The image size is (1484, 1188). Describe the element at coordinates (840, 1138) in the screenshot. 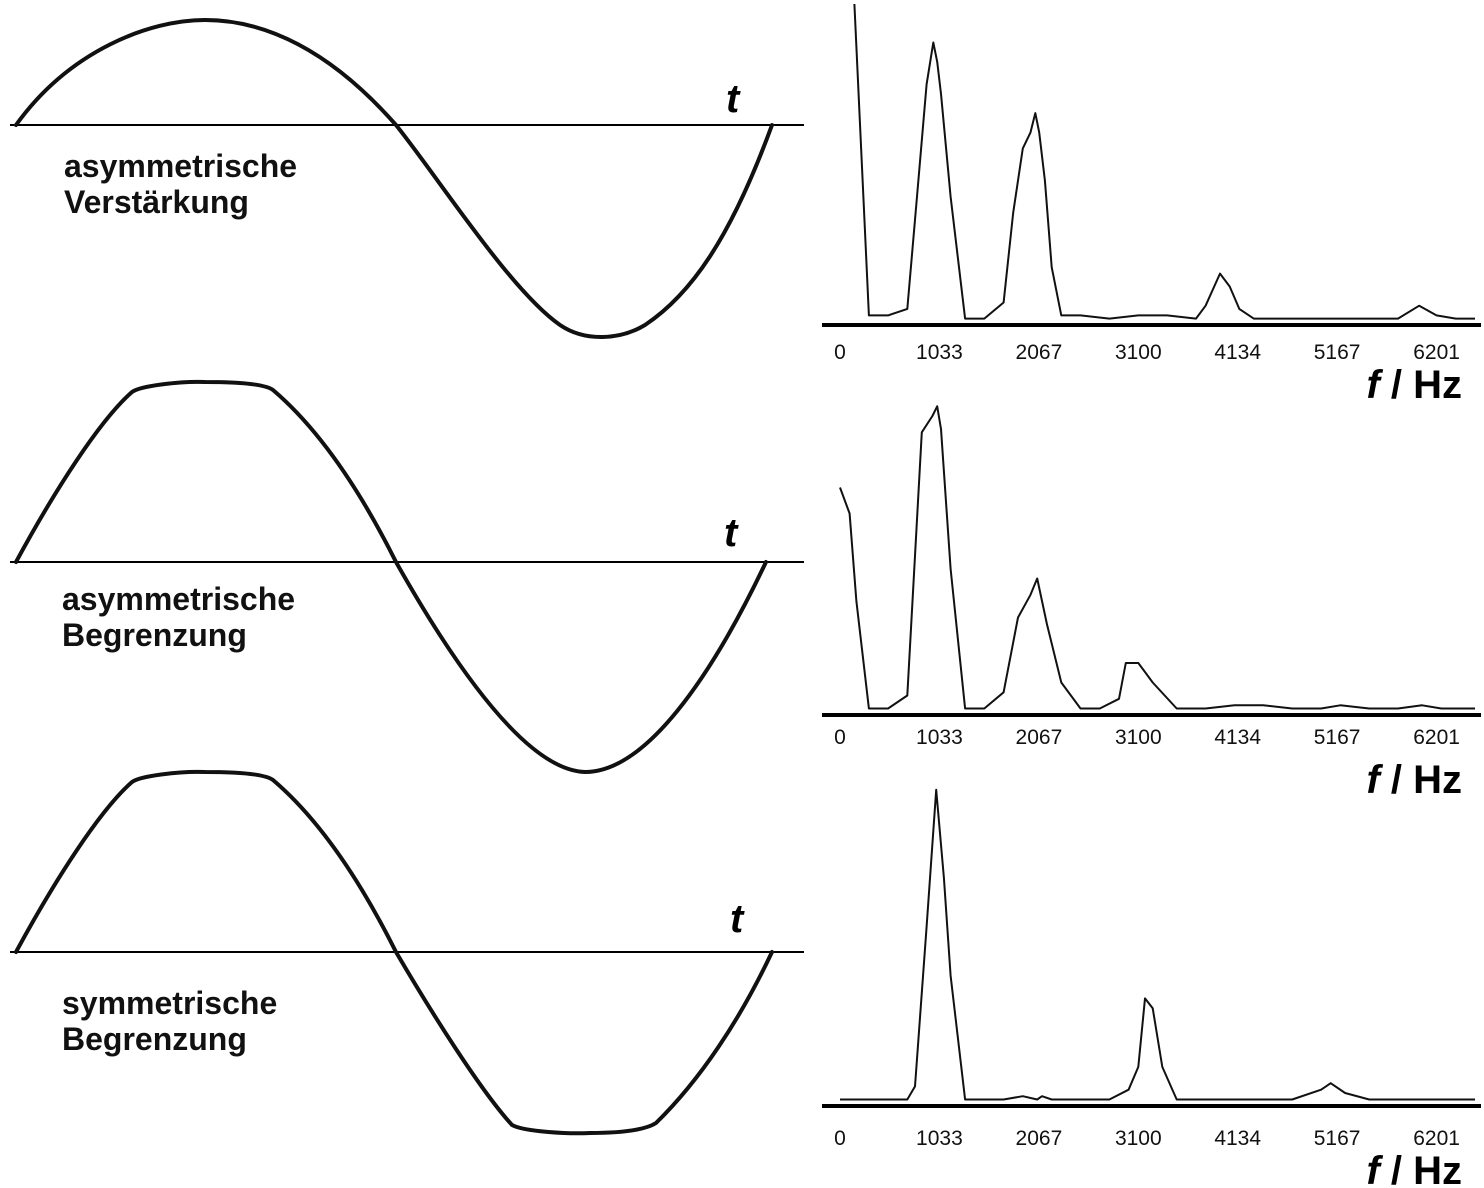

I see `spectrum-3-tick-label: 0` at that location.